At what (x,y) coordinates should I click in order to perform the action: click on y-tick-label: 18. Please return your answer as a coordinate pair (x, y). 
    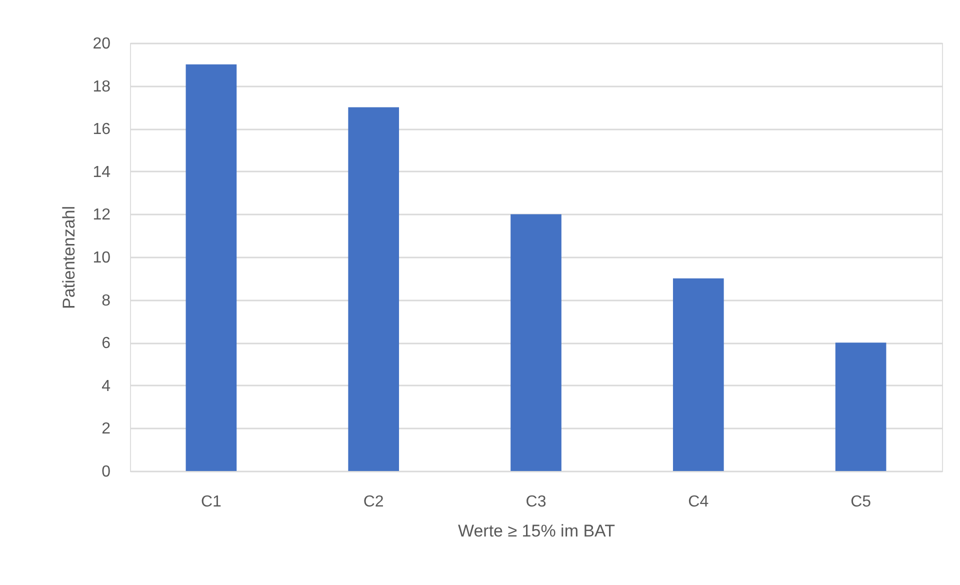
    Looking at the image, I should click on (101, 87).